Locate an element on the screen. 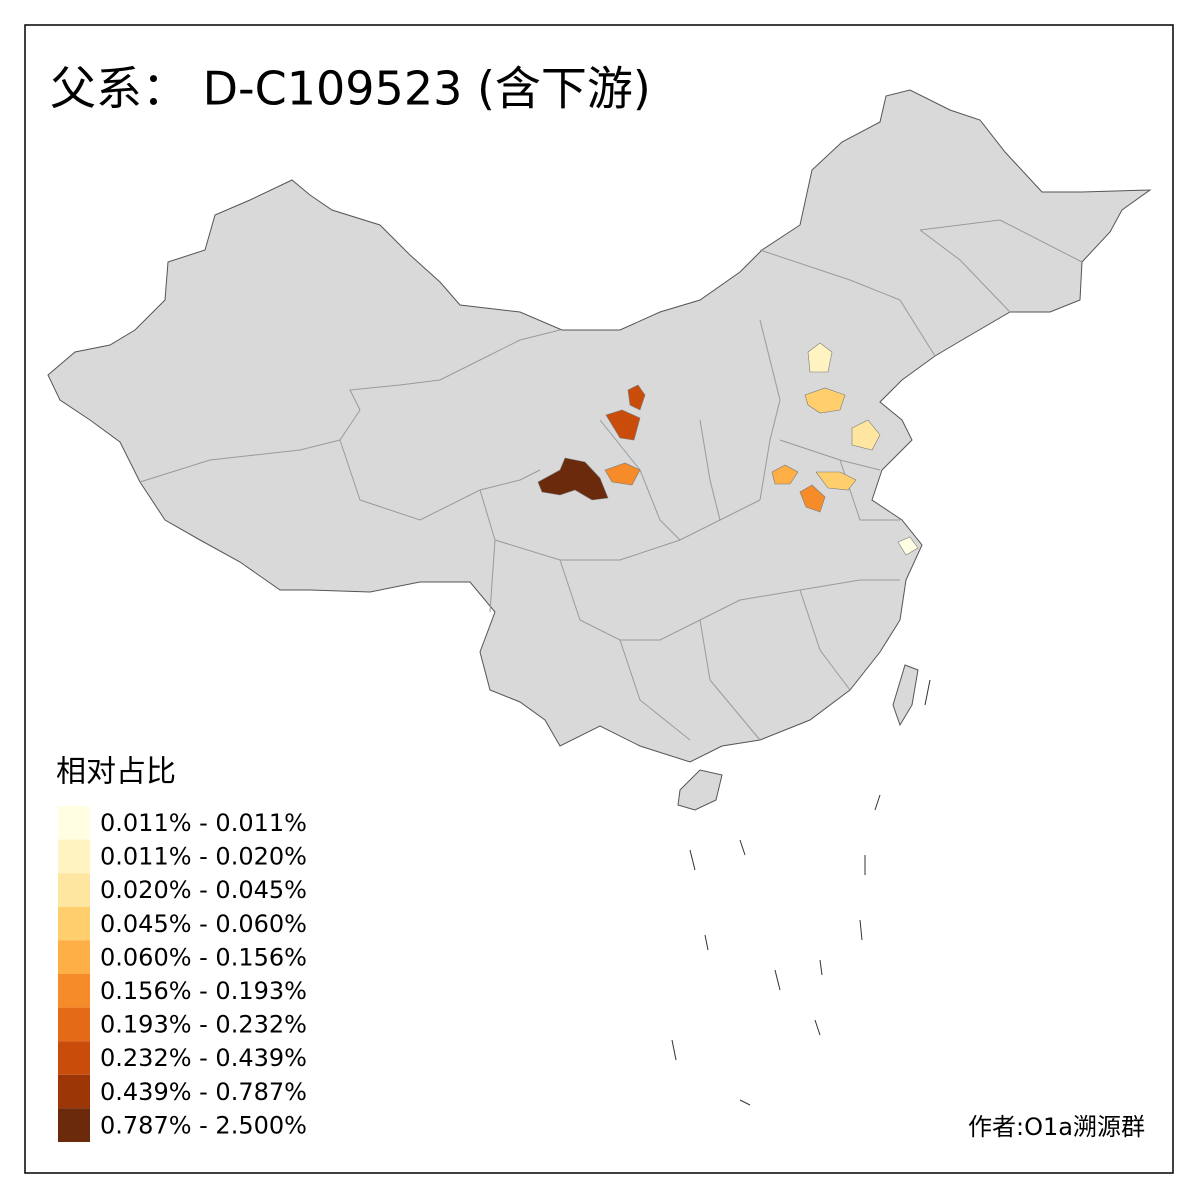 This screenshot has width=1200, height=1204. legend-label: 0.060% - 0.156% is located at coordinates (203, 957).